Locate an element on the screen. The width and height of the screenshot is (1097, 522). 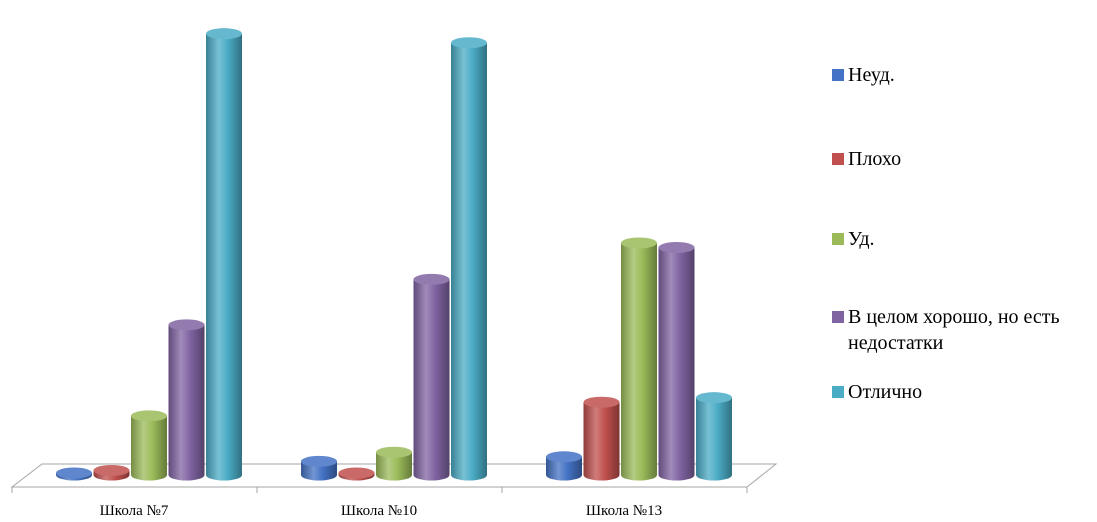
x-tick-label: Школа №13 is located at coordinates (624, 511).